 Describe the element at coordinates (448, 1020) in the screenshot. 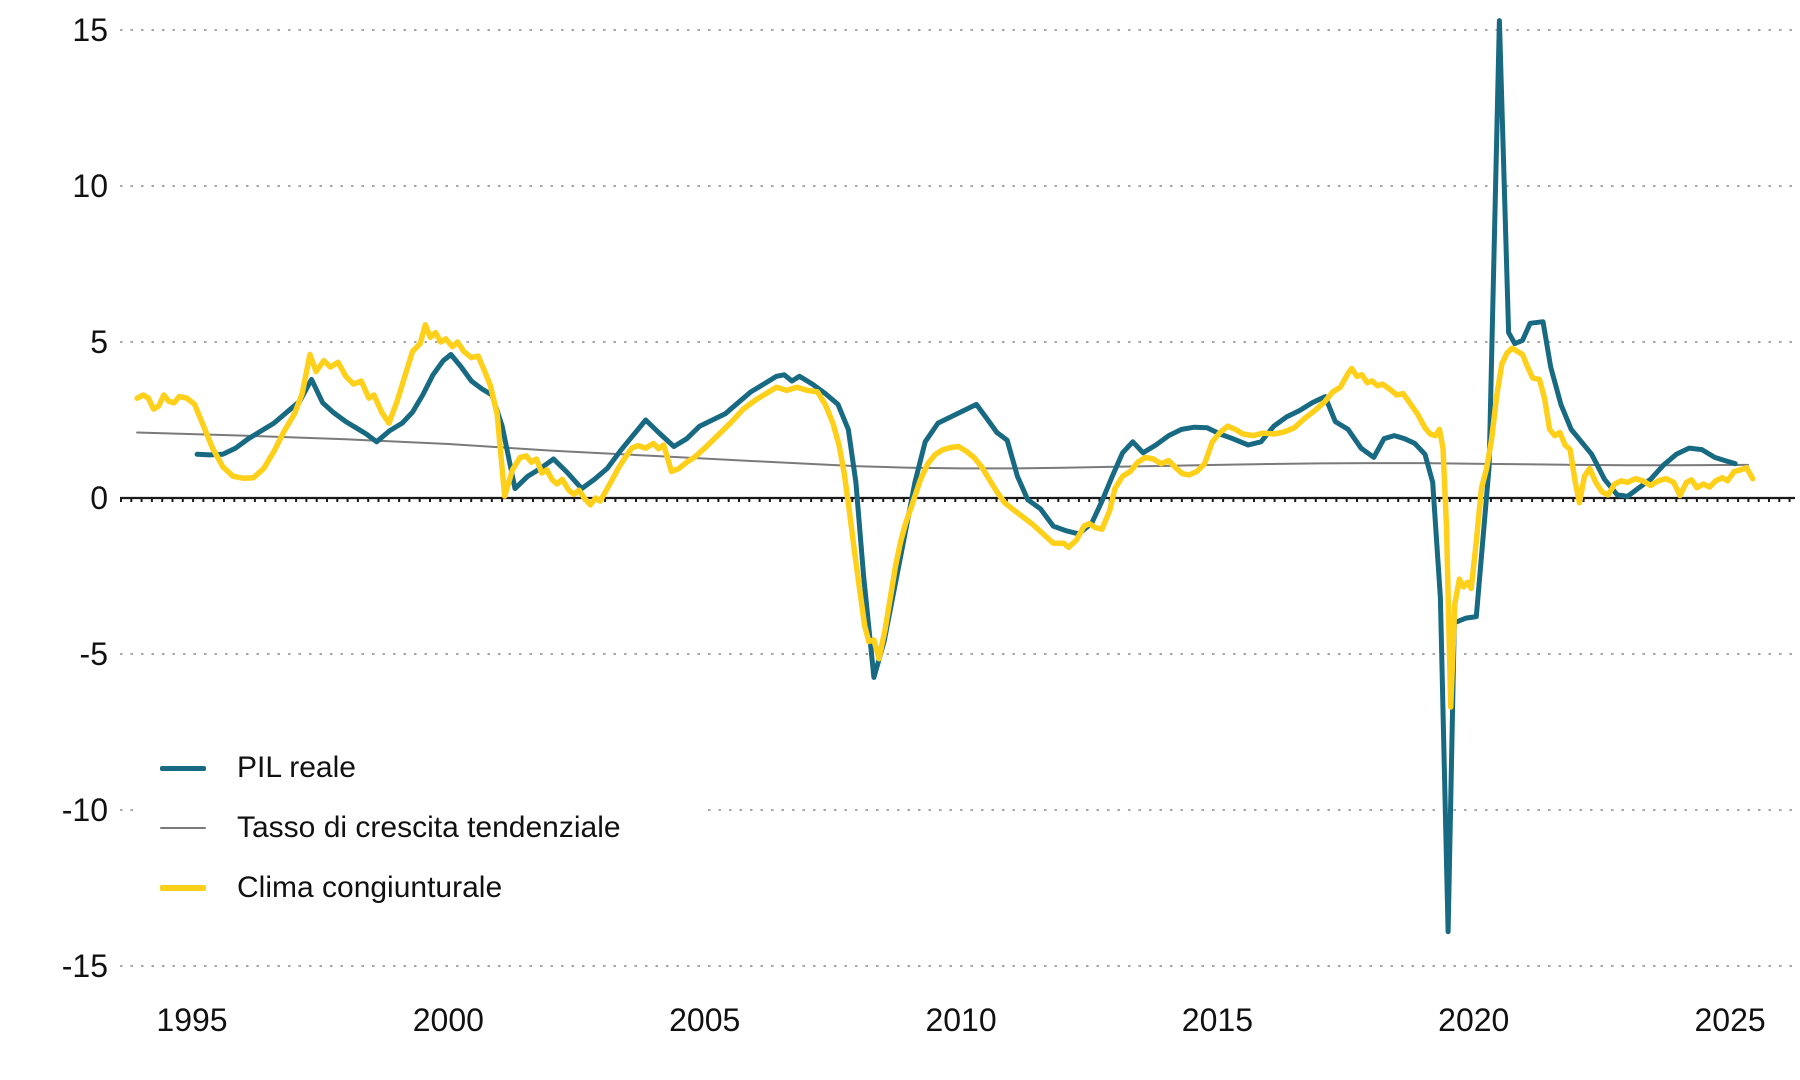

I see `x-tick-label: 2000` at that location.